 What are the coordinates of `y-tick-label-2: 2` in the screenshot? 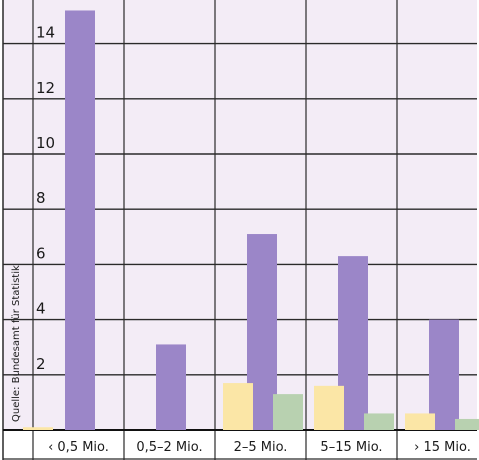 It's located at (41, 364).